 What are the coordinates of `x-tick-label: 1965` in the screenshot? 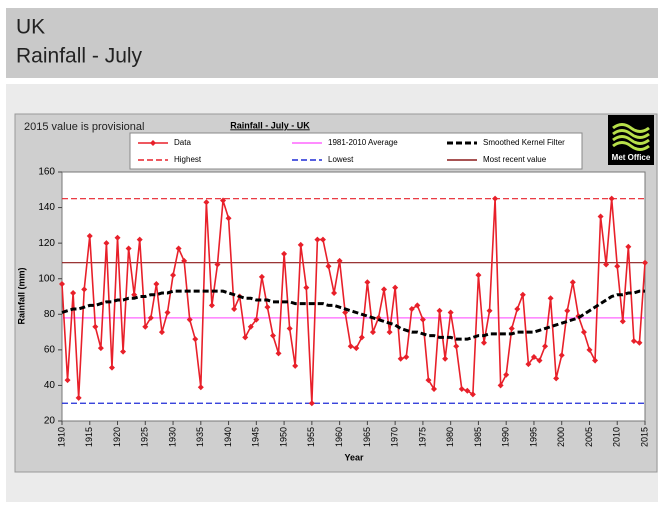 It's located at (367, 437).